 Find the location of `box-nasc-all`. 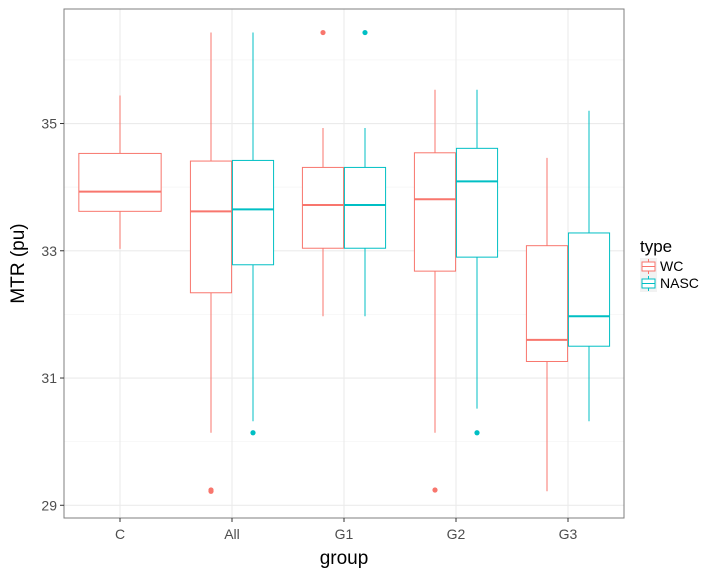

box-nasc-all is located at coordinates (253, 234).